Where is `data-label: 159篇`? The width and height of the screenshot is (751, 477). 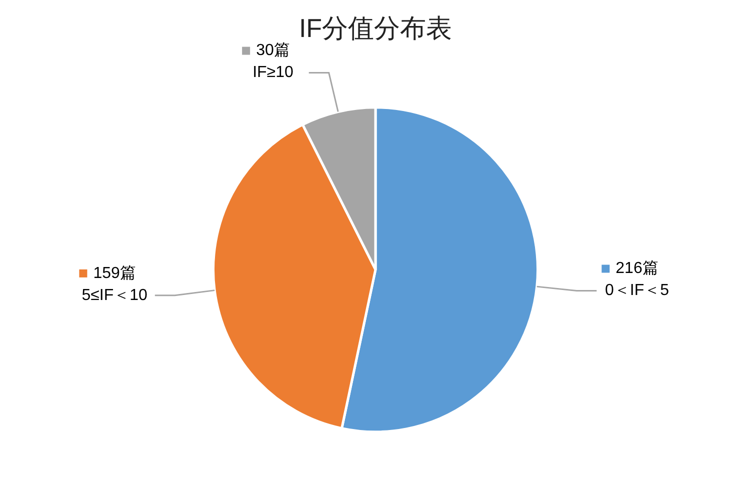 data-label: 159篇 is located at coordinates (114, 273).